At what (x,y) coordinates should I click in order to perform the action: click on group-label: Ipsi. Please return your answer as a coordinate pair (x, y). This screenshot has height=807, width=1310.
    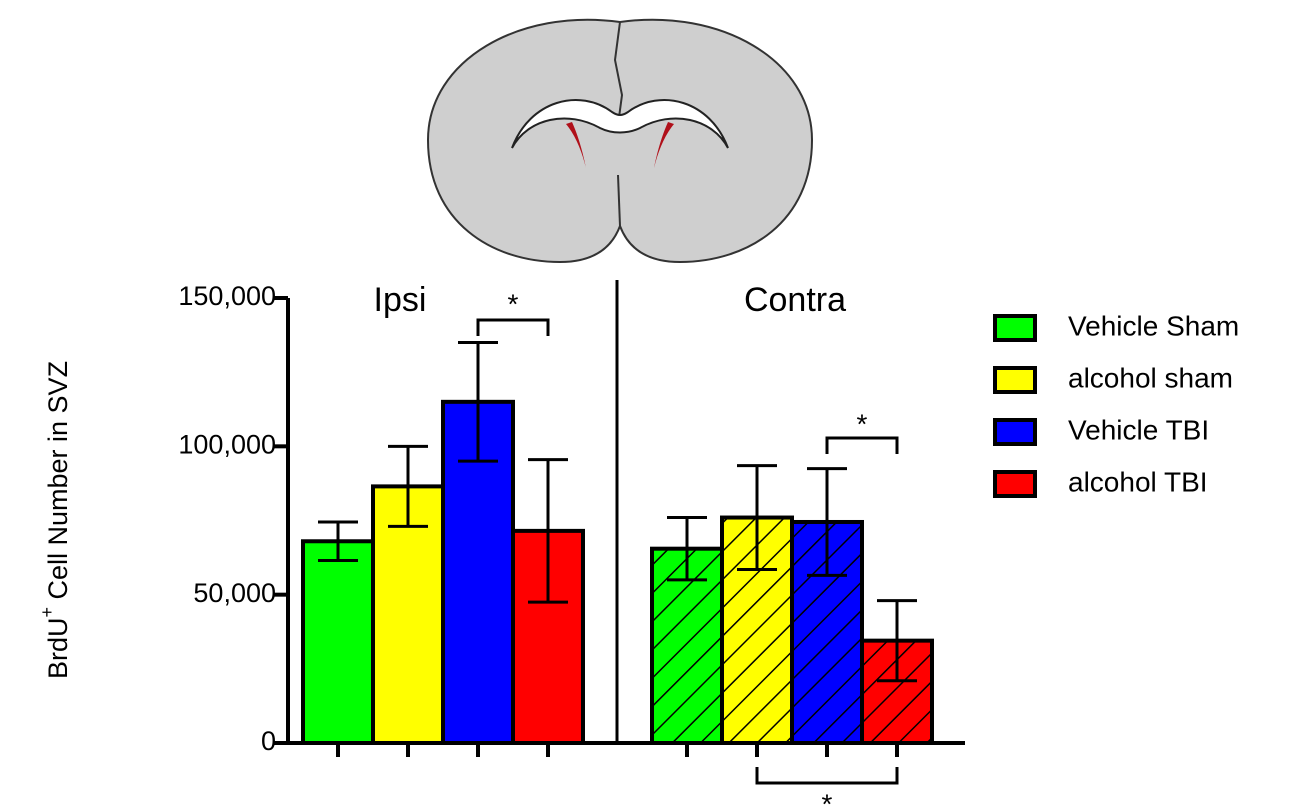
    Looking at the image, I should click on (400, 300).